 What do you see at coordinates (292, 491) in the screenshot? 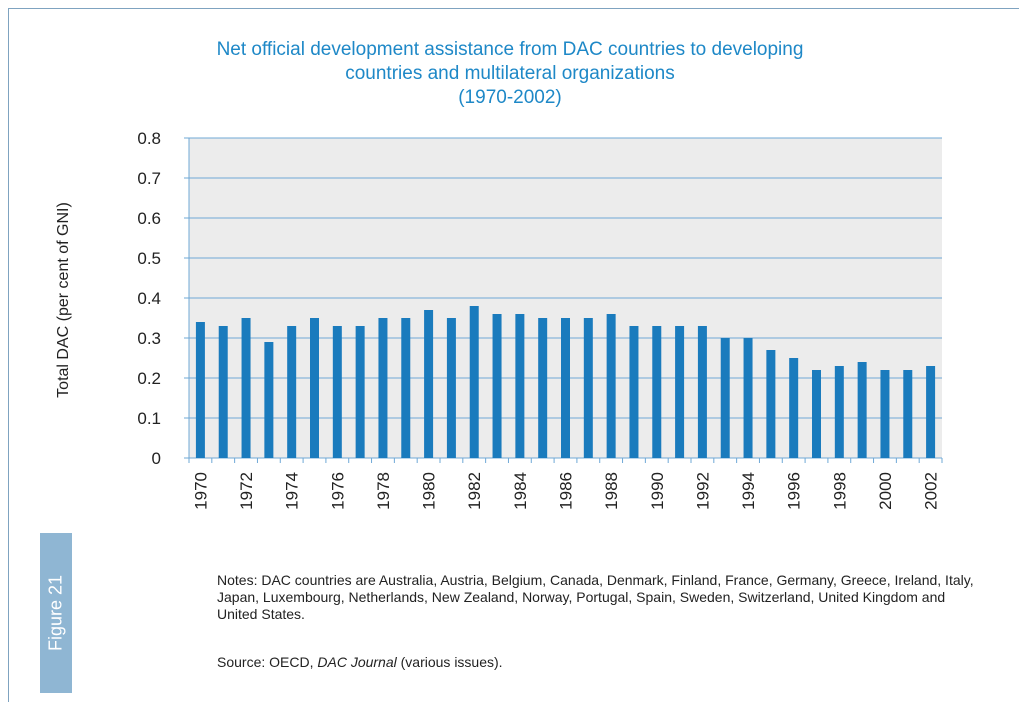
I see `x-tick-label: 1974` at bounding box center [292, 491].